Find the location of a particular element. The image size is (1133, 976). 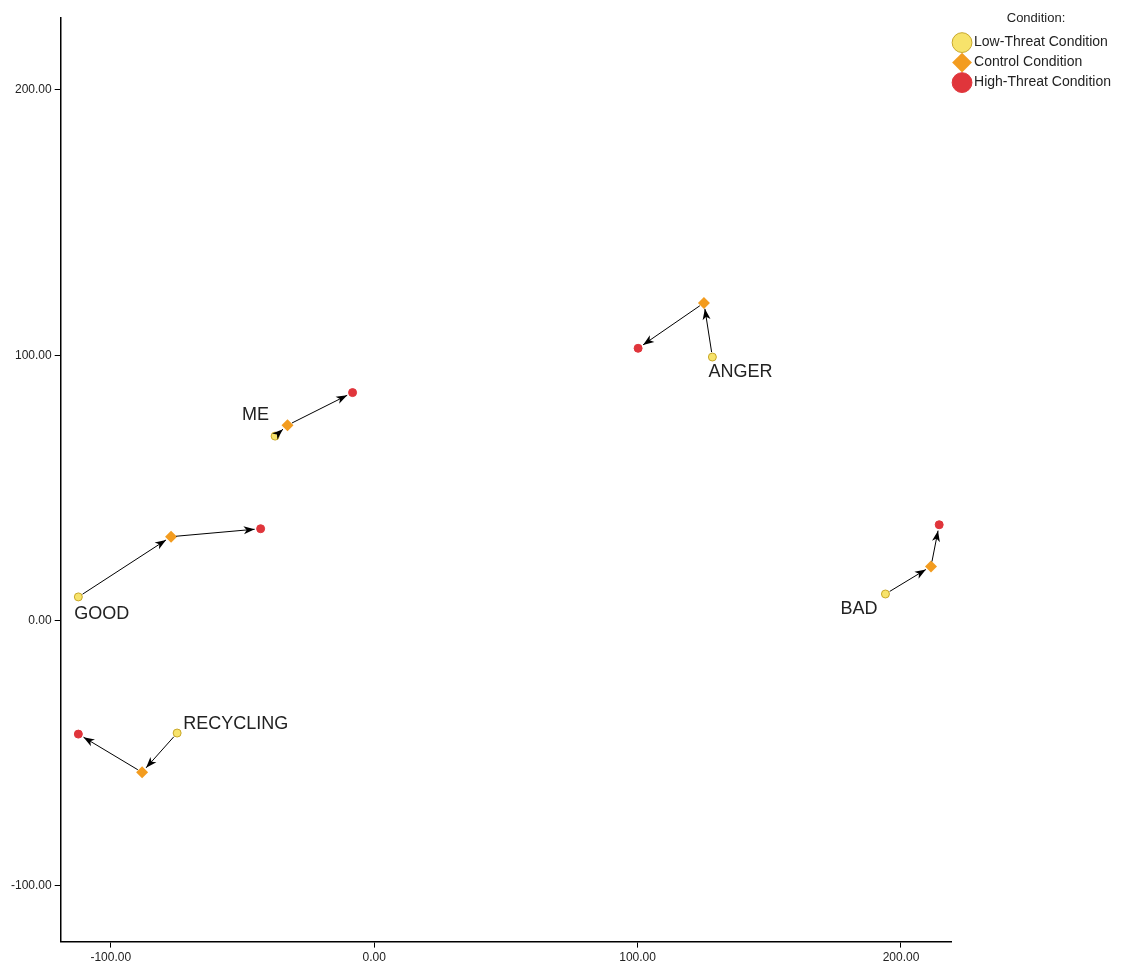

y-tick-label: 200.00 is located at coordinates (34, 89).